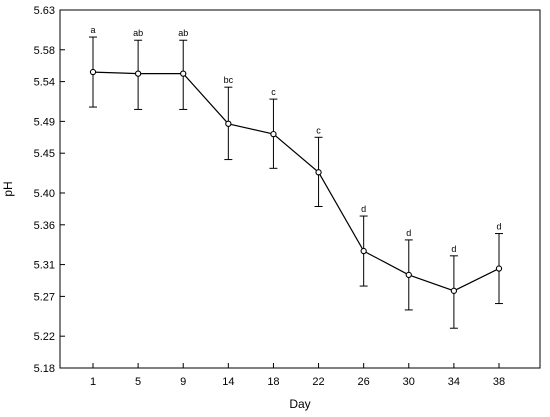 Image resolution: width=550 pixels, height=417 pixels. Describe the element at coordinates (44, 11) in the screenshot. I see `y-tick-label: 5.63` at that location.